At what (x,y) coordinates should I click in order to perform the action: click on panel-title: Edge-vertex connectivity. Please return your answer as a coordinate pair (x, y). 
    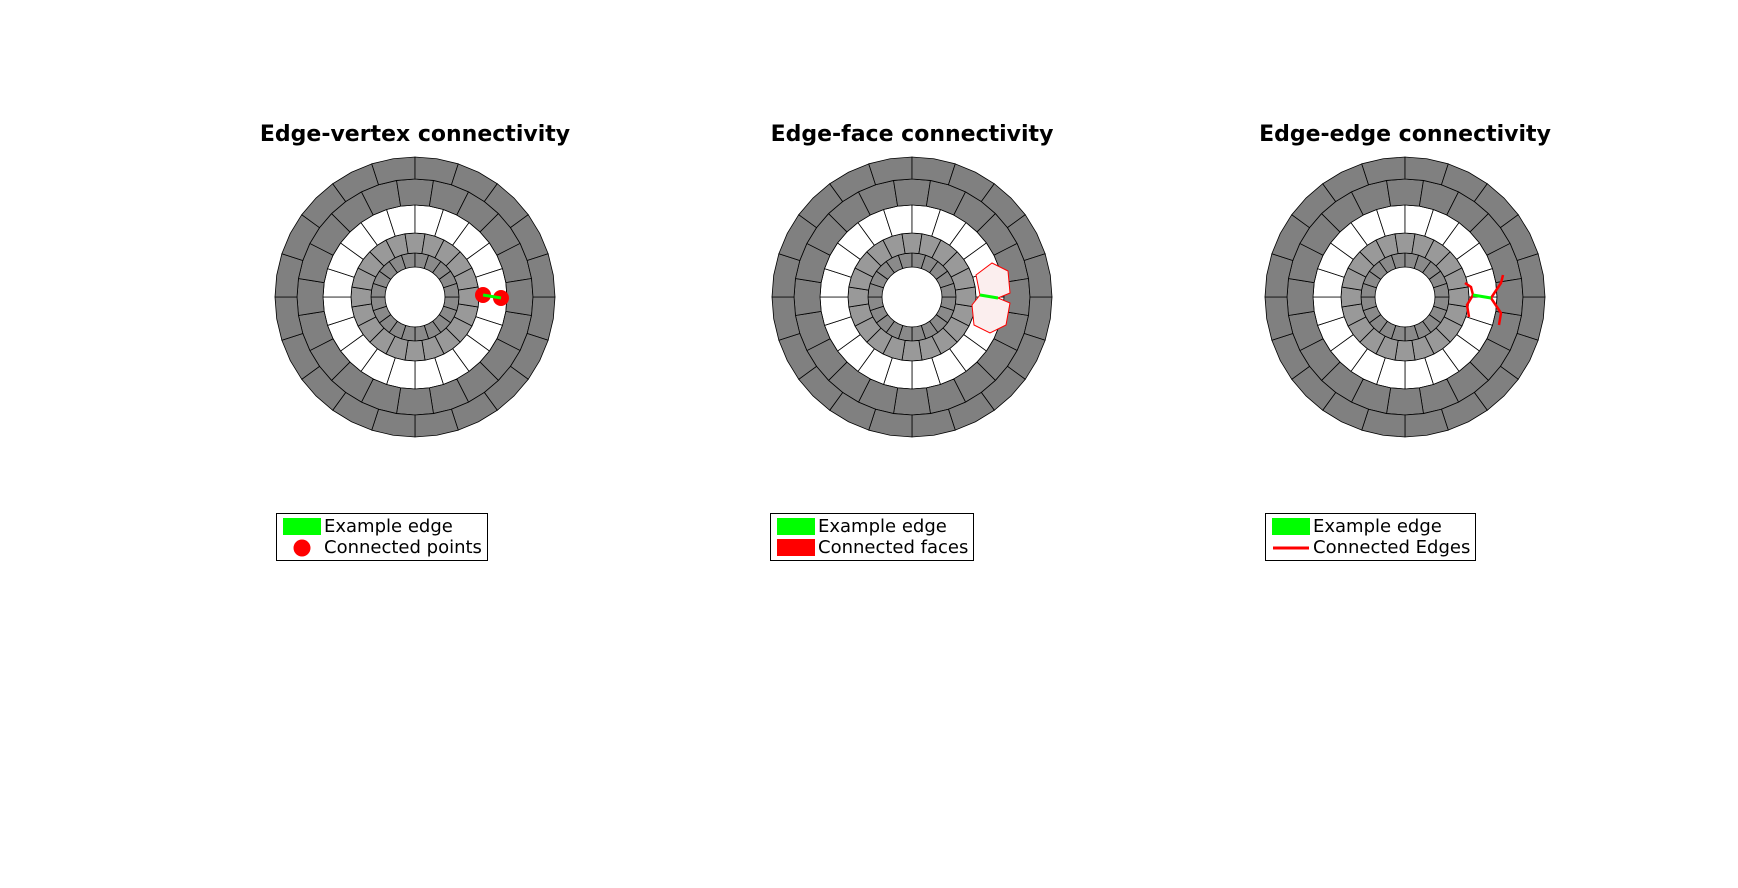
    Looking at the image, I should click on (415, 134).